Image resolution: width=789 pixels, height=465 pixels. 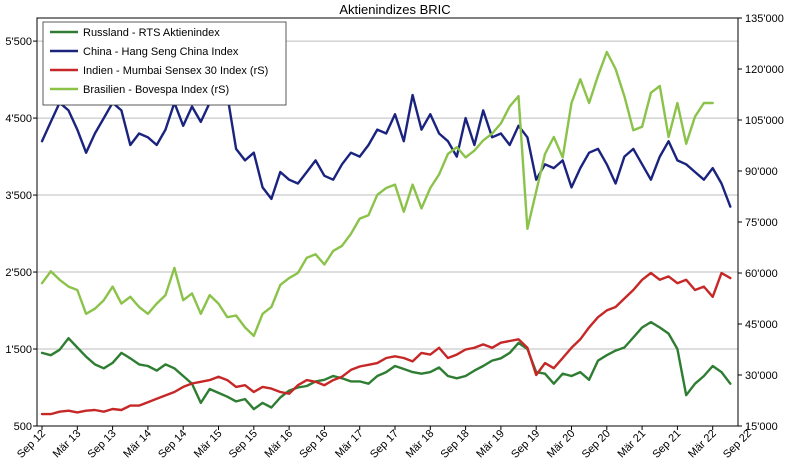 What do you see at coordinates (761, 274) in the screenshot?
I see `right-tick-label: 60'000` at bounding box center [761, 274].